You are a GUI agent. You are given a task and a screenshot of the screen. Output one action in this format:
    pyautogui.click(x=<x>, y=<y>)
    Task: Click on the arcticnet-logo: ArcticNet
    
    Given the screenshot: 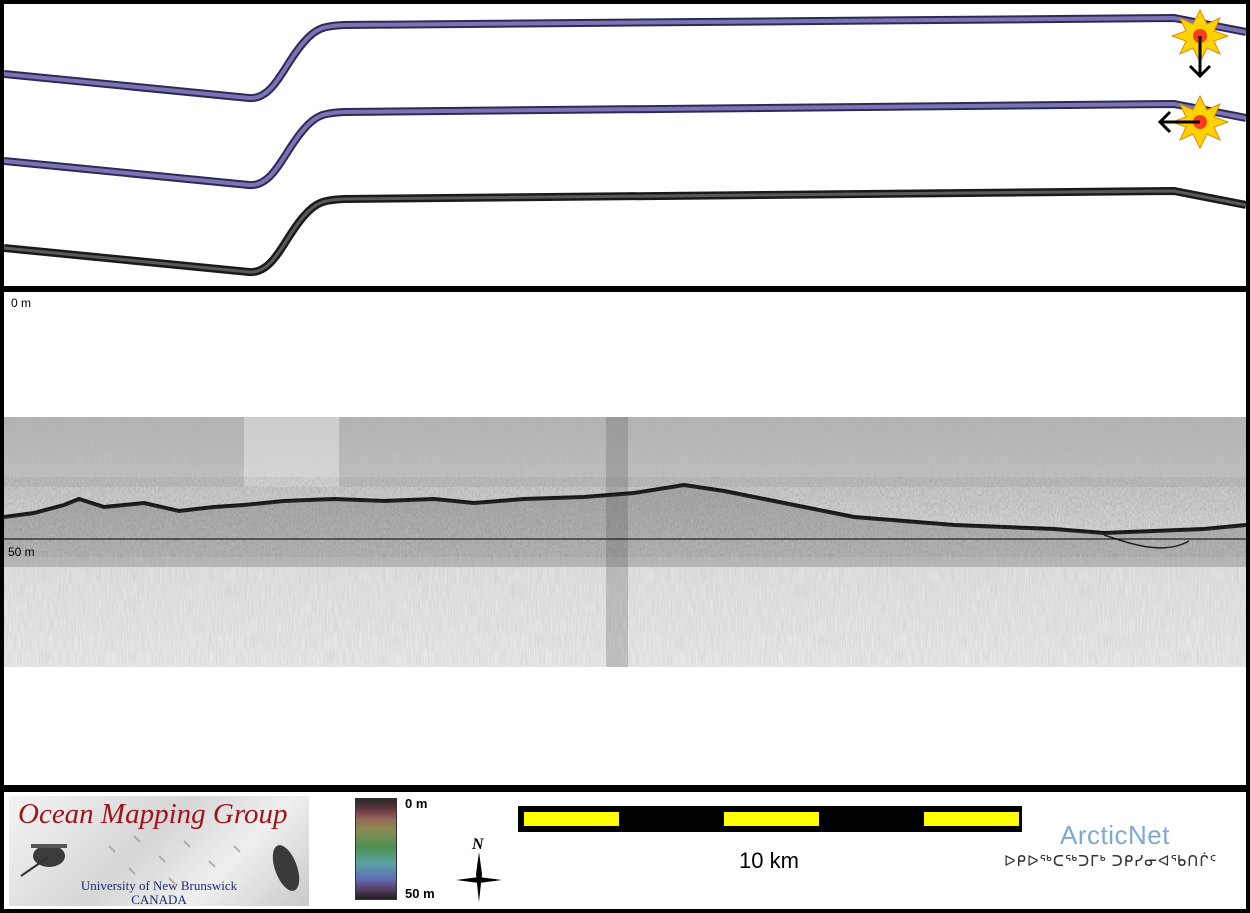 What is the action you would take?
    pyautogui.click(x=1115, y=835)
    